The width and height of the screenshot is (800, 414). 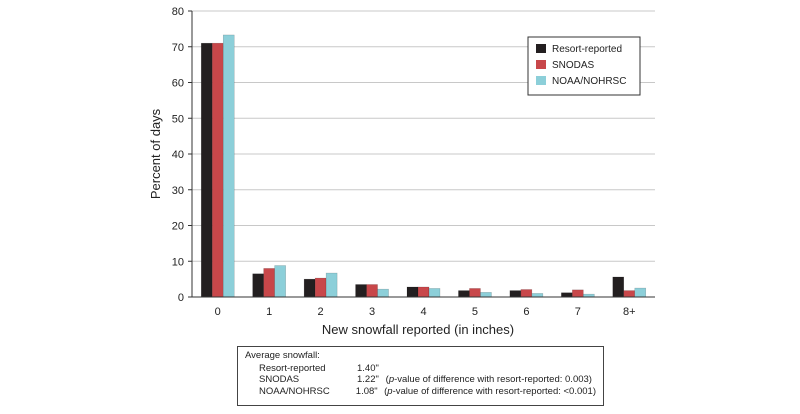 I want to click on x-tick-label: 6, so click(x=526, y=312).